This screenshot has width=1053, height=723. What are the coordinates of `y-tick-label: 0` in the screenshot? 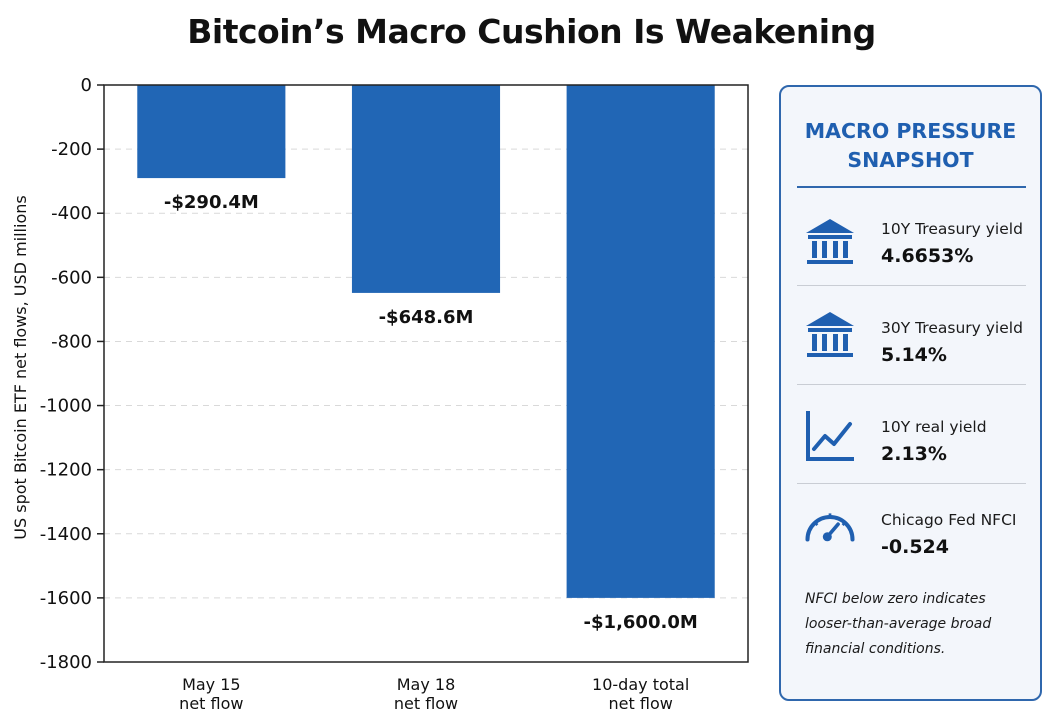 It's located at (86, 85).